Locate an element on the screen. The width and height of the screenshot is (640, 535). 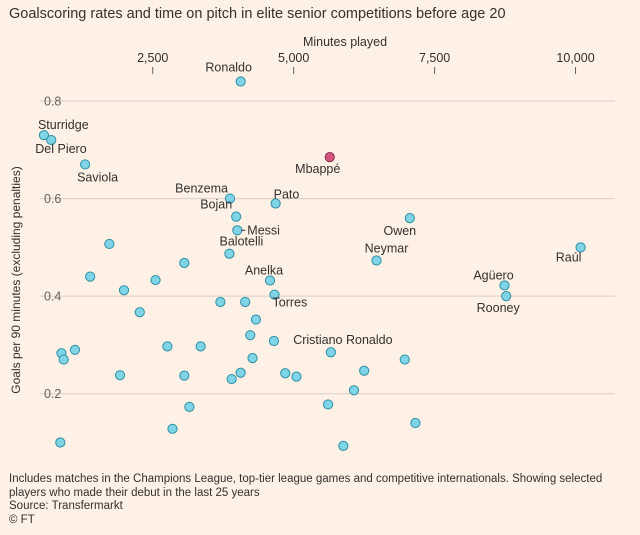
y-tick-label: 0.8 is located at coordinates (52, 102).